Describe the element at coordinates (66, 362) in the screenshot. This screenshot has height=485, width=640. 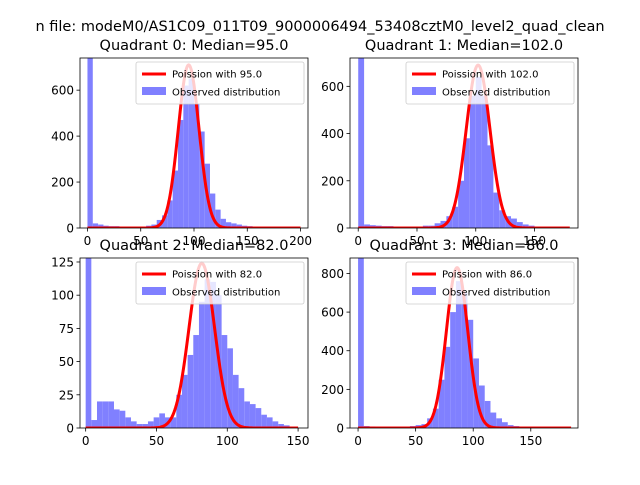
I see `y-tick-label: 50` at that location.